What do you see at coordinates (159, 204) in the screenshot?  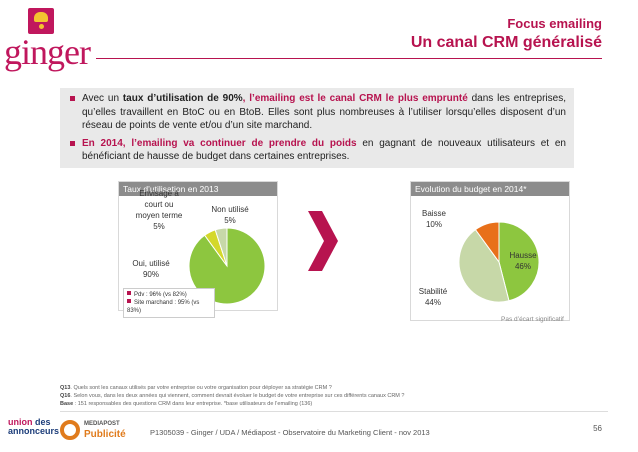 I see `label-envisage-l2: court ou` at bounding box center [159, 204].